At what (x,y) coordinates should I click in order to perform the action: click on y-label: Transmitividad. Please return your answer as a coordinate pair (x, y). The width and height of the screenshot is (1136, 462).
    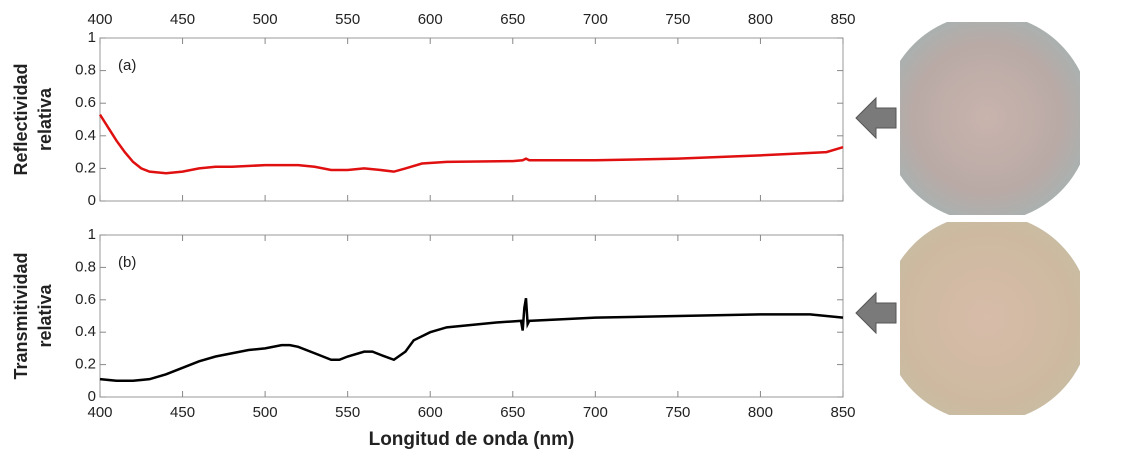
    Looking at the image, I should click on (21, 315).